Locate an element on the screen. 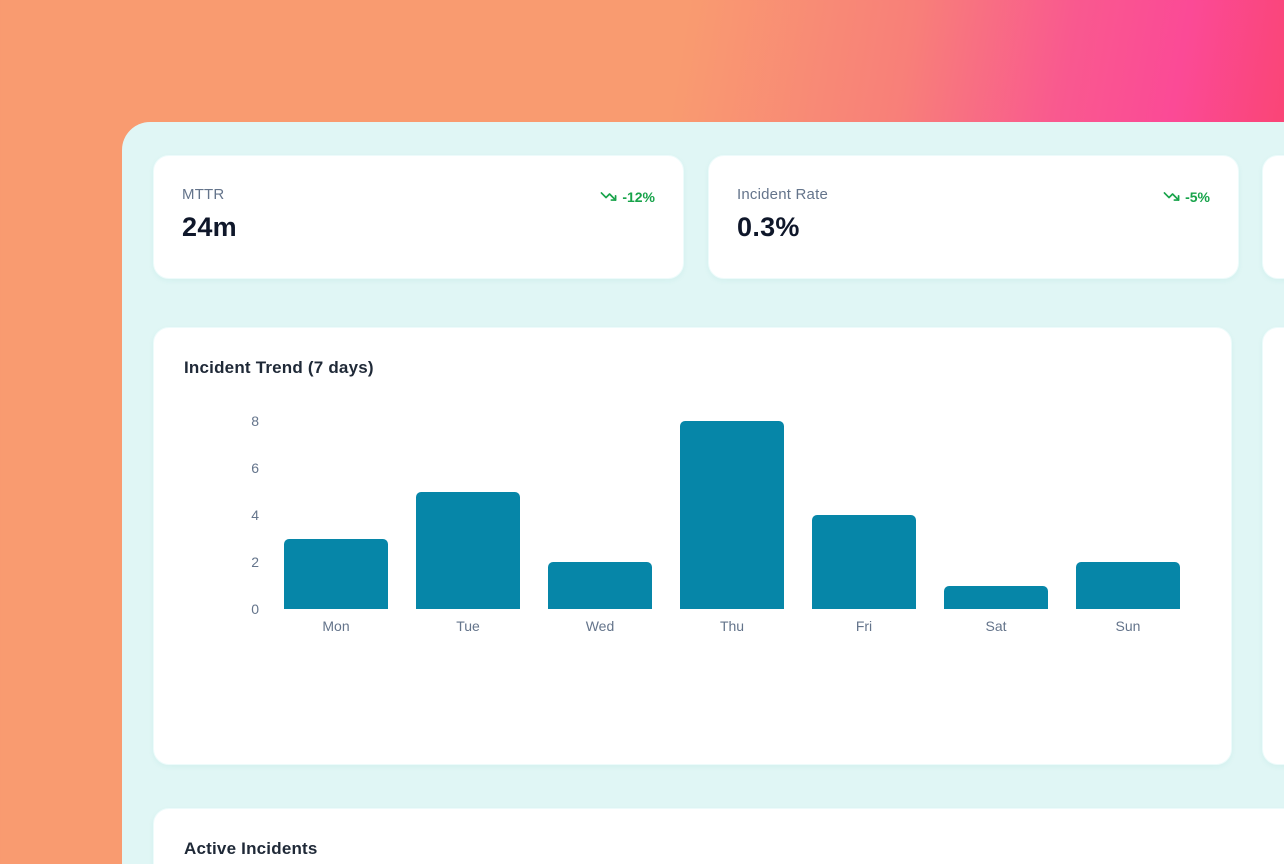  bar-thu is located at coordinates (732, 515).